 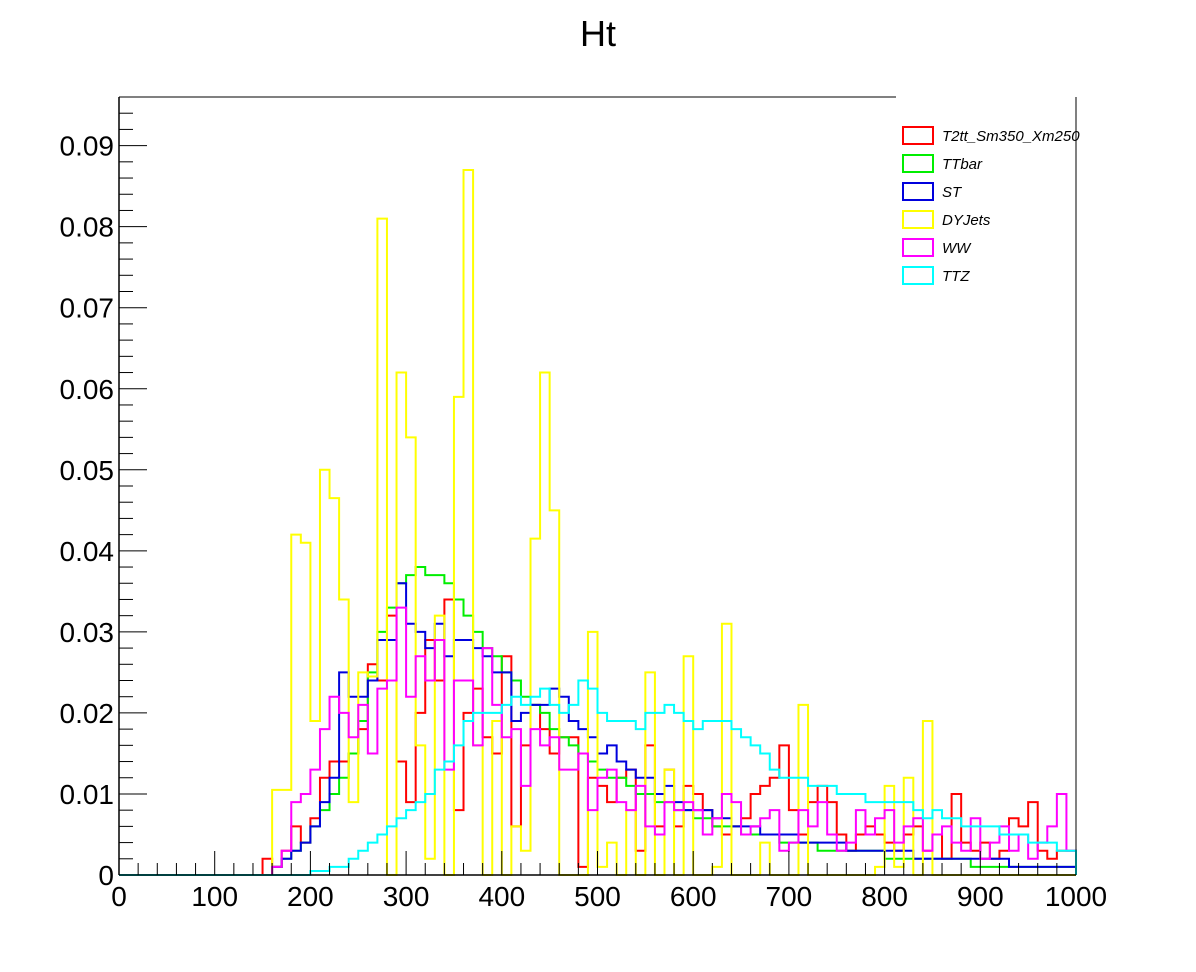 I want to click on y-tick-label: 0.09, so click(x=87, y=146).